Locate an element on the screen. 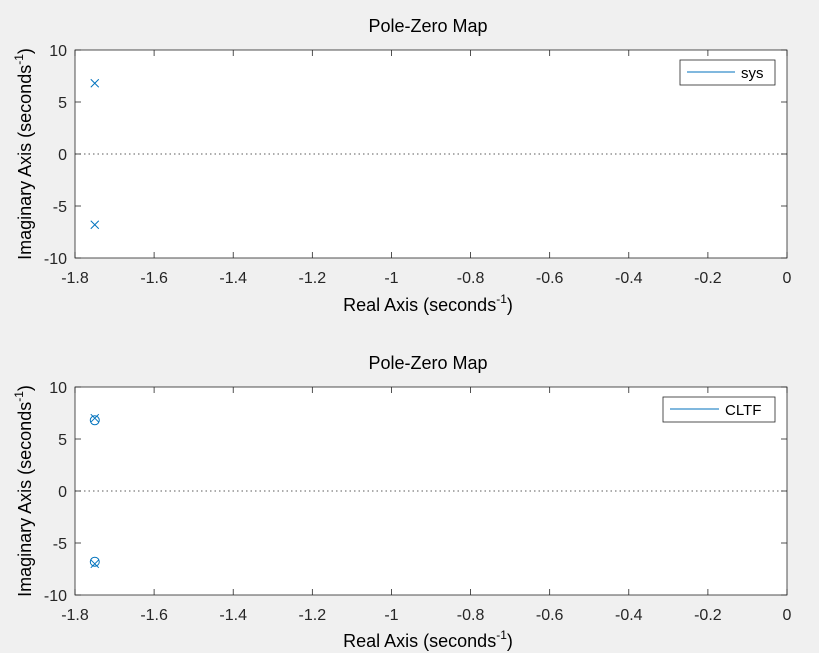  legend: CLTF is located at coordinates (719, 409).